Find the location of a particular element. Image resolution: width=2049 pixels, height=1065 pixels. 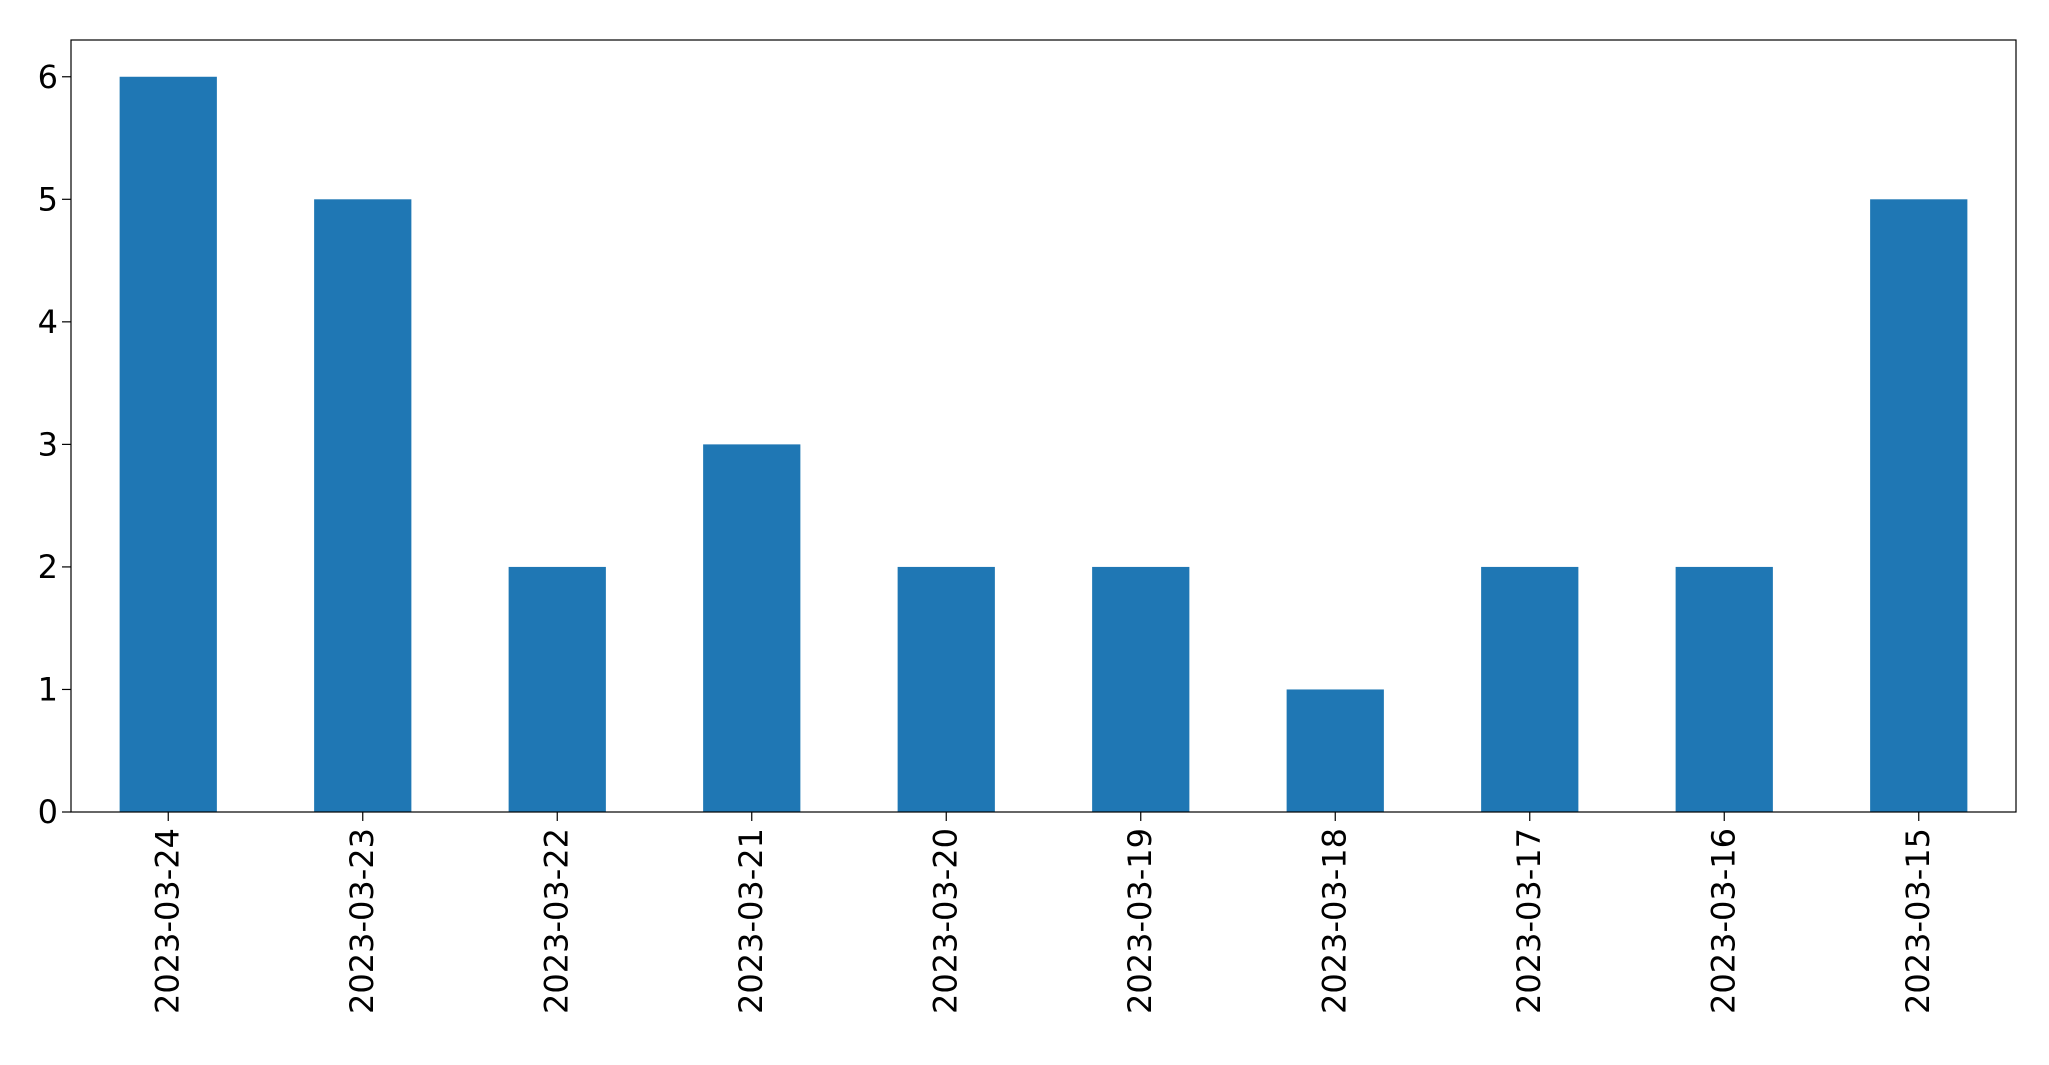

y-tick-label: 2 is located at coordinates (48, 567).